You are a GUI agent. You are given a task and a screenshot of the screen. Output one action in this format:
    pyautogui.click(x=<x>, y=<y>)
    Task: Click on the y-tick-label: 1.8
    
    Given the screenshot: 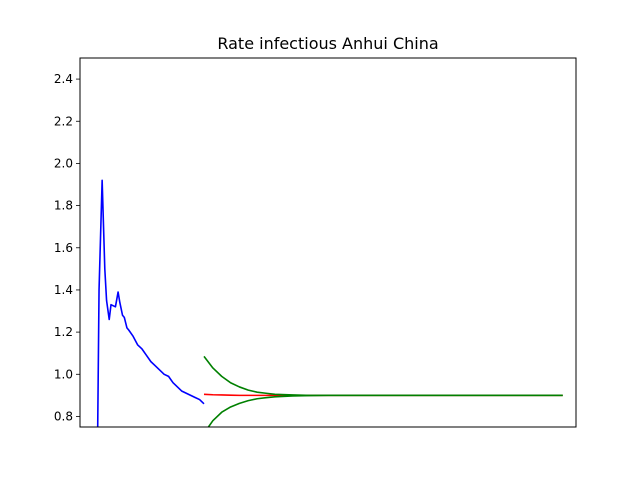 What is the action you would take?
    pyautogui.click(x=63, y=206)
    